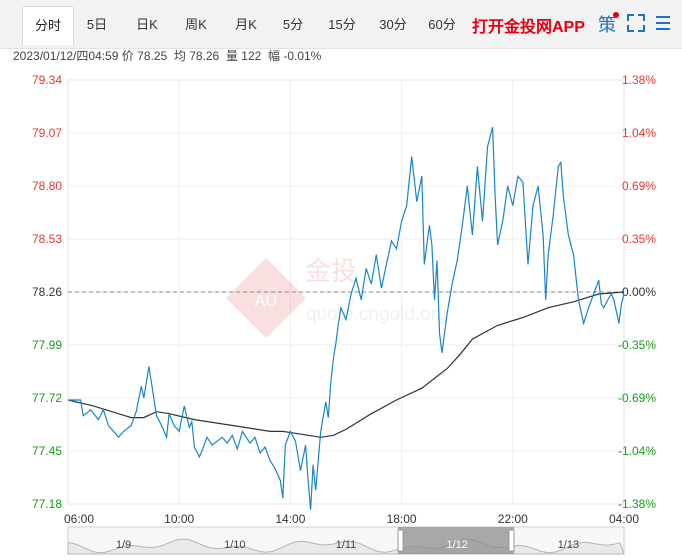 The image size is (682, 560). I want to click on y-tick-label-left: 77.99, so click(47, 345).